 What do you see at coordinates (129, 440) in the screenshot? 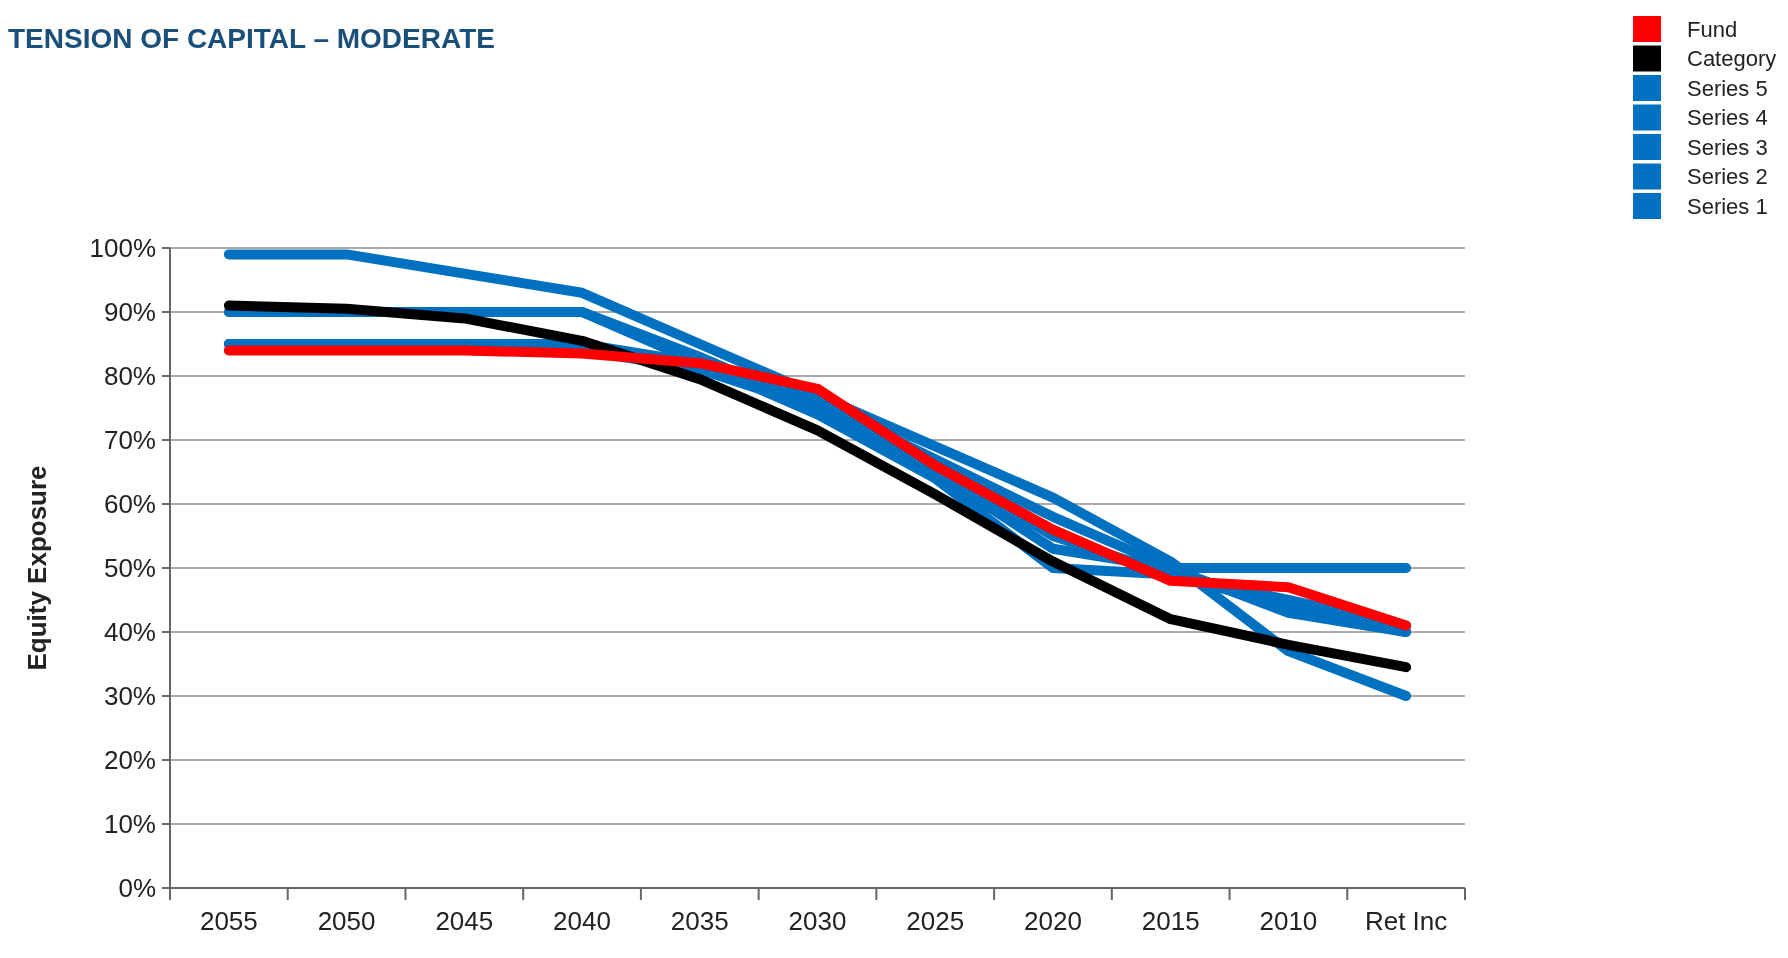
I see `y-tick-label: 70%` at bounding box center [129, 440].